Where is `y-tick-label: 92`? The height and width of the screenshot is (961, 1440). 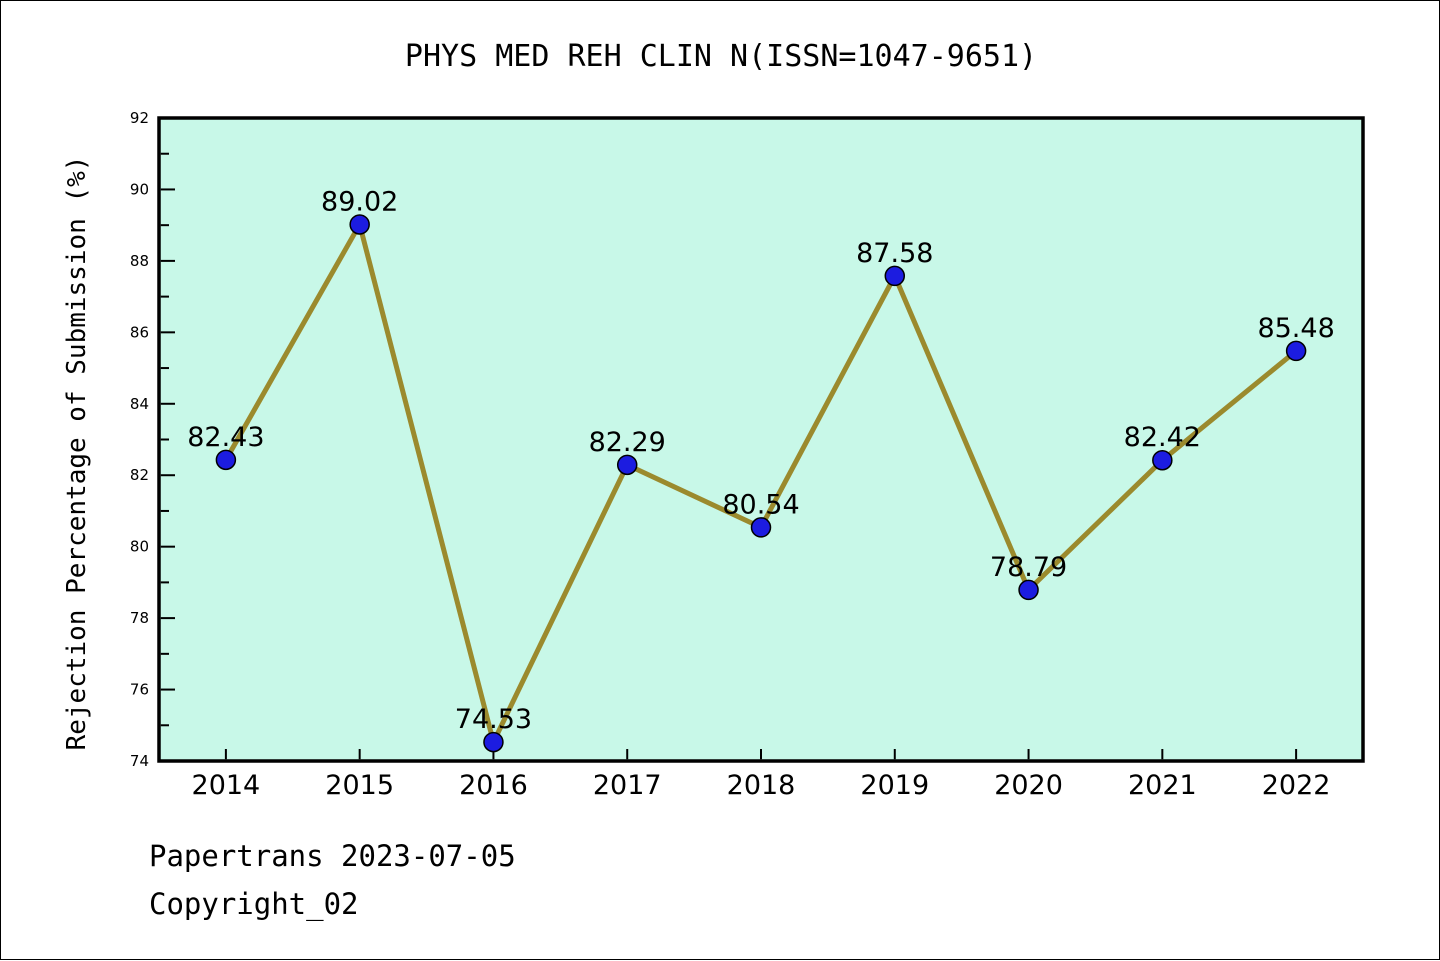
y-tick-label: 92 is located at coordinates (139, 118).